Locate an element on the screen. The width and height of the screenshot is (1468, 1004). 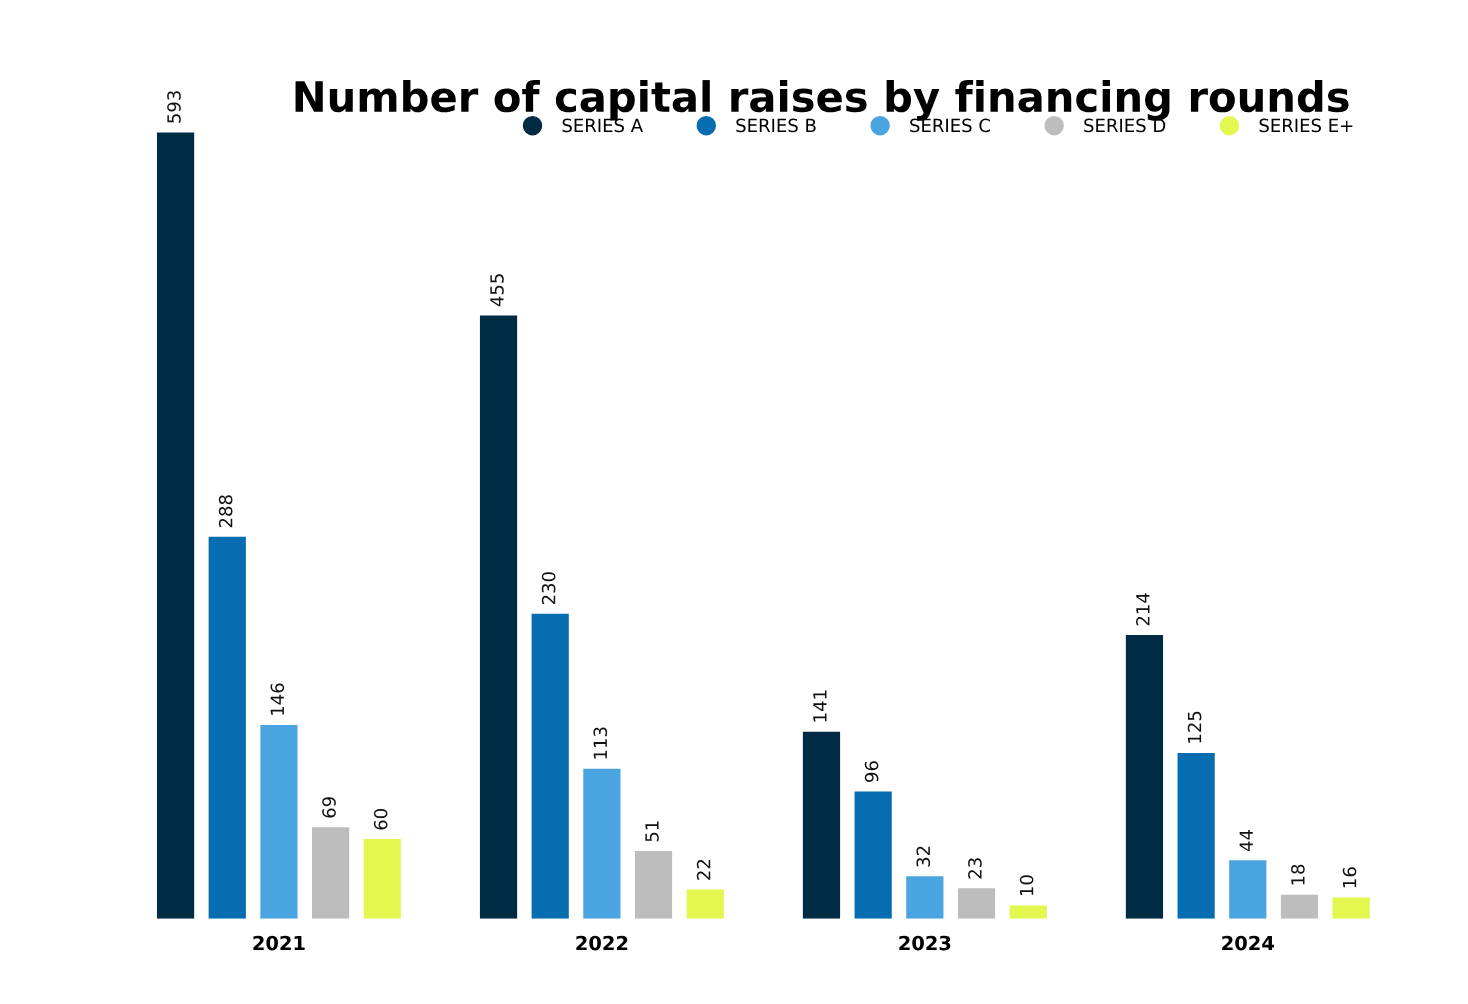
data-label: 214 is located at coordinates (1143, 609).